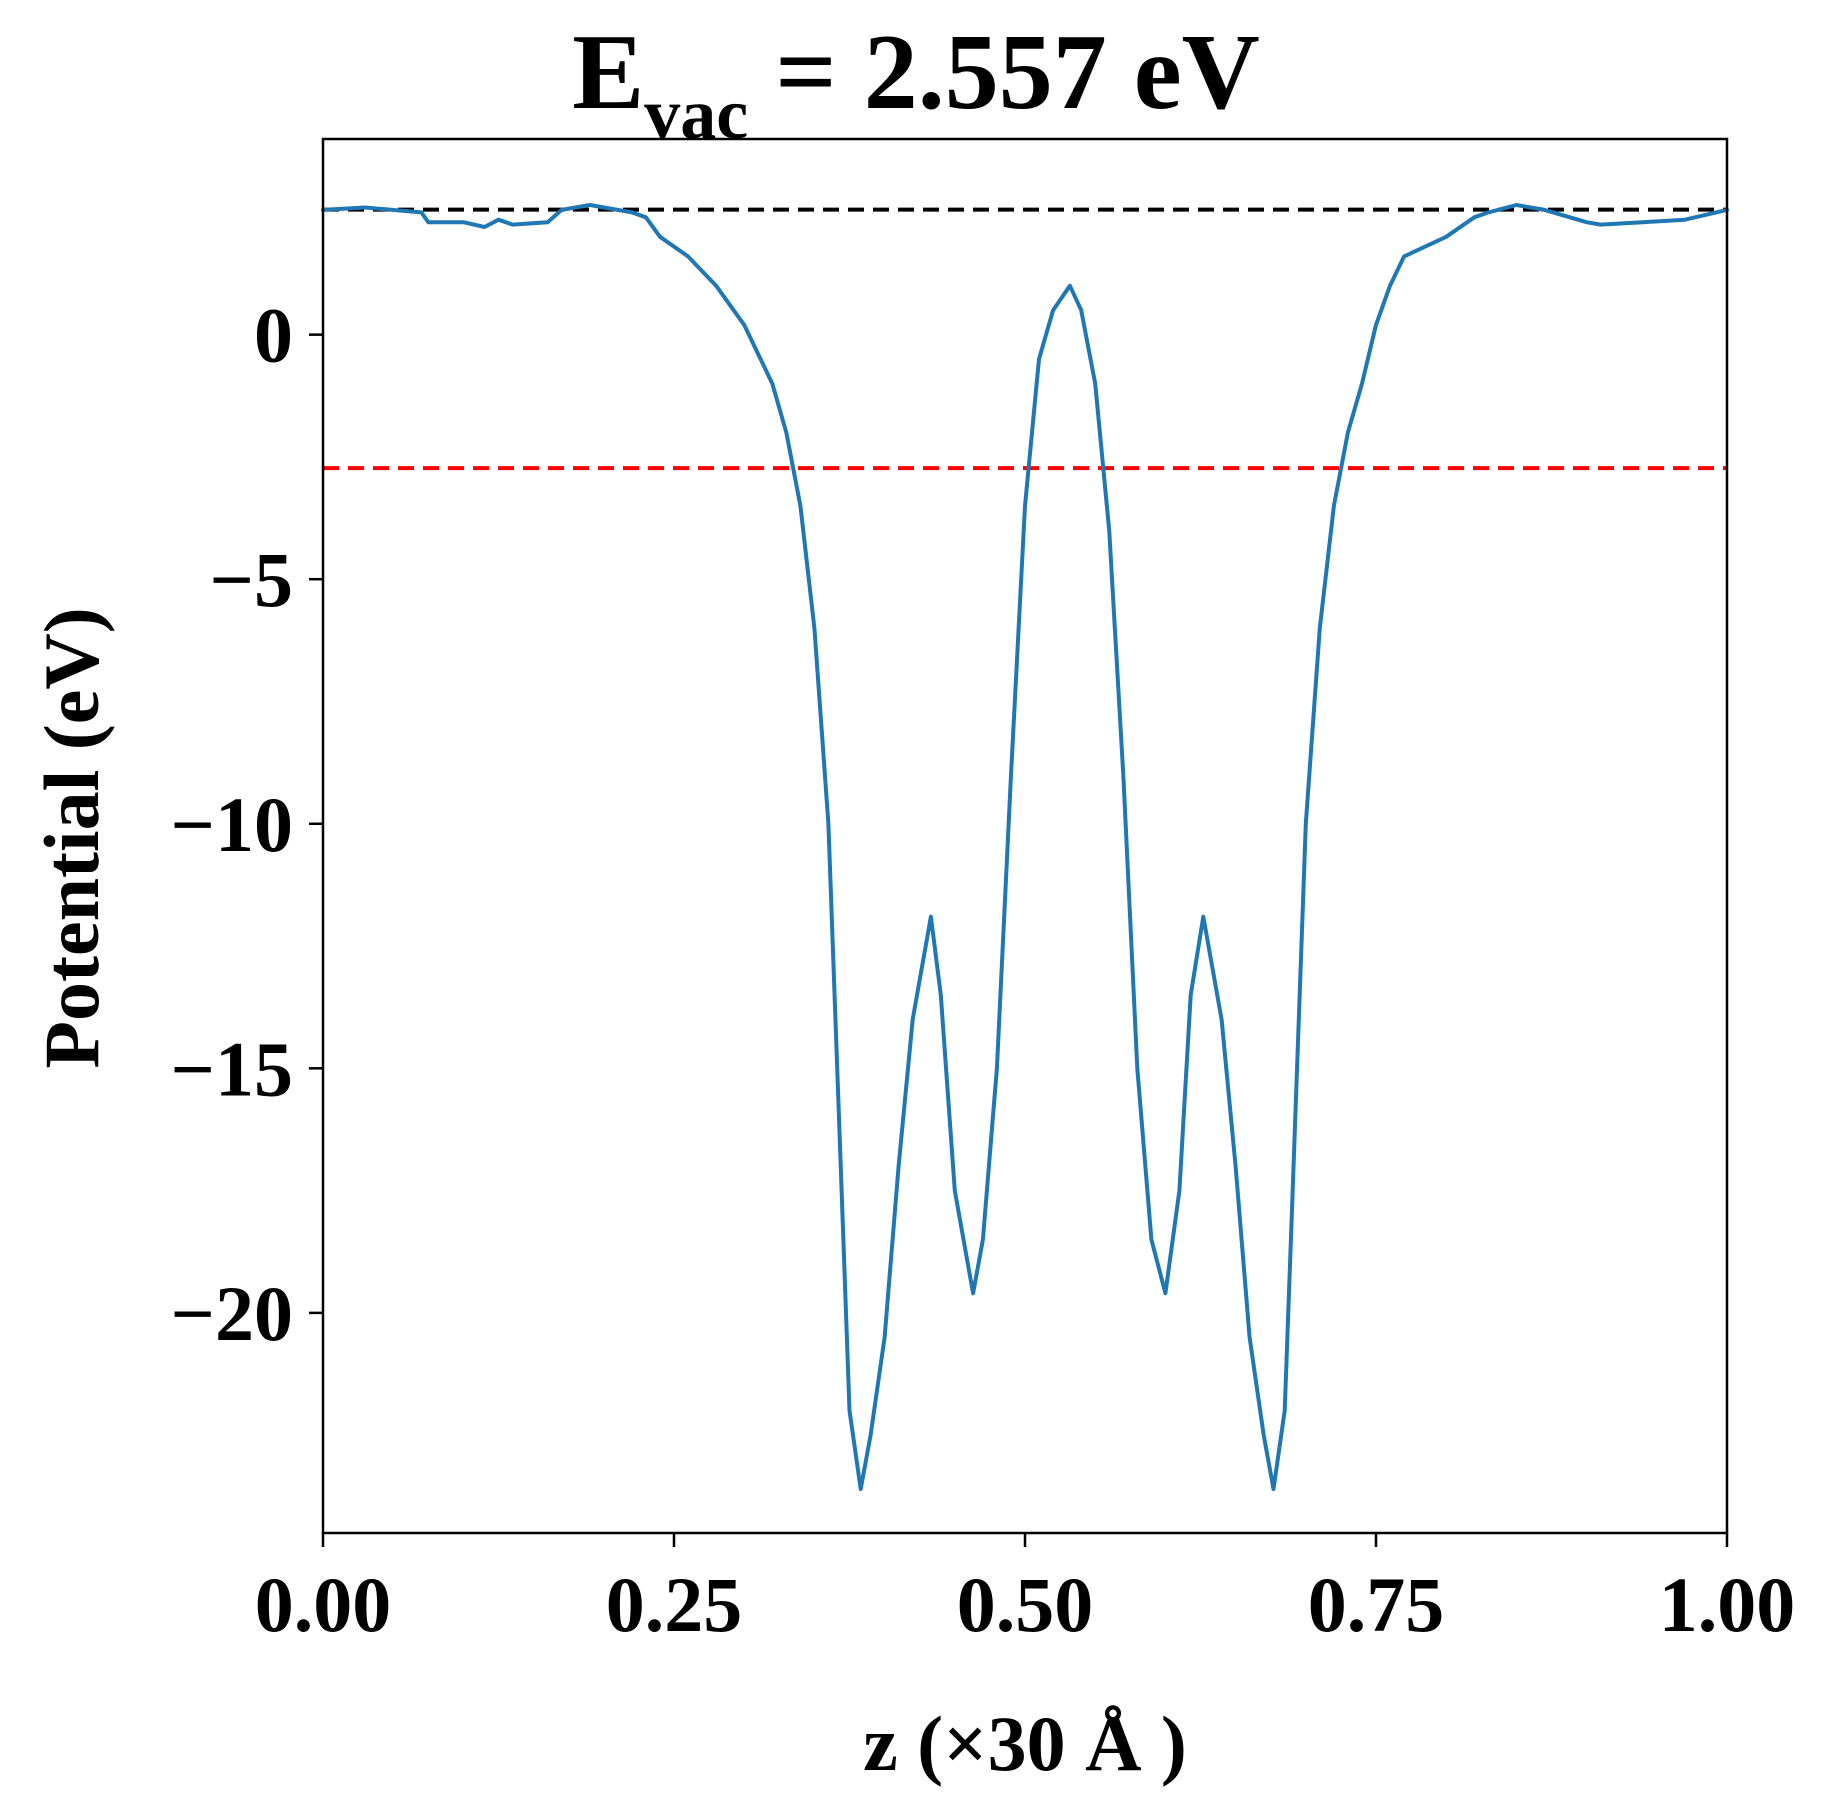  I want to click on chart-title-subscript: vac, so click(696, 114).